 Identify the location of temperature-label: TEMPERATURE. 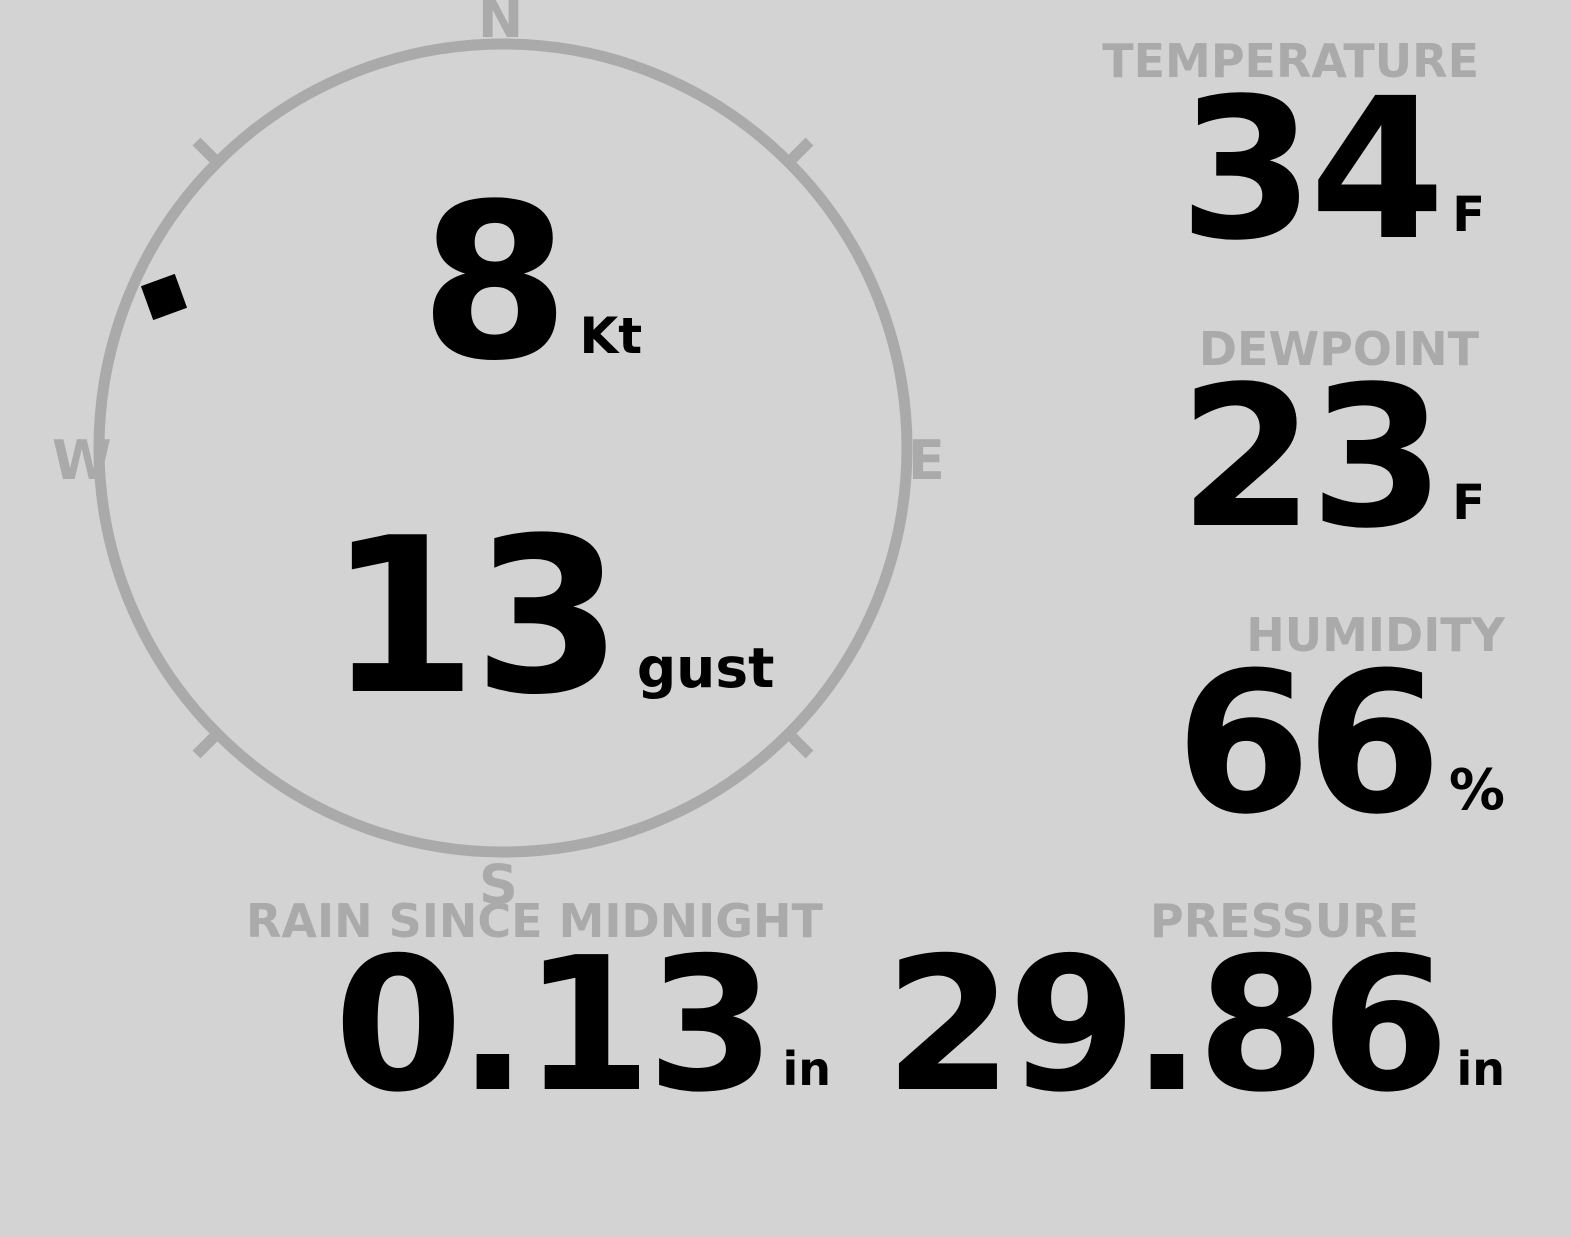
(1290, 61).